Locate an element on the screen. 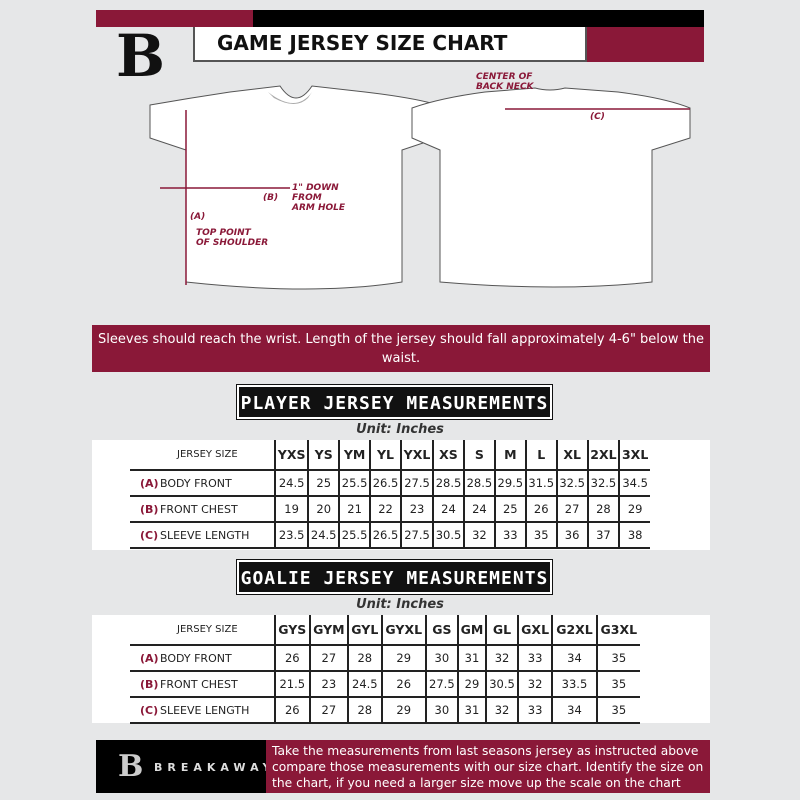 The image size is (800, 800). size-header: YXL is located at coordinates (416, 455).